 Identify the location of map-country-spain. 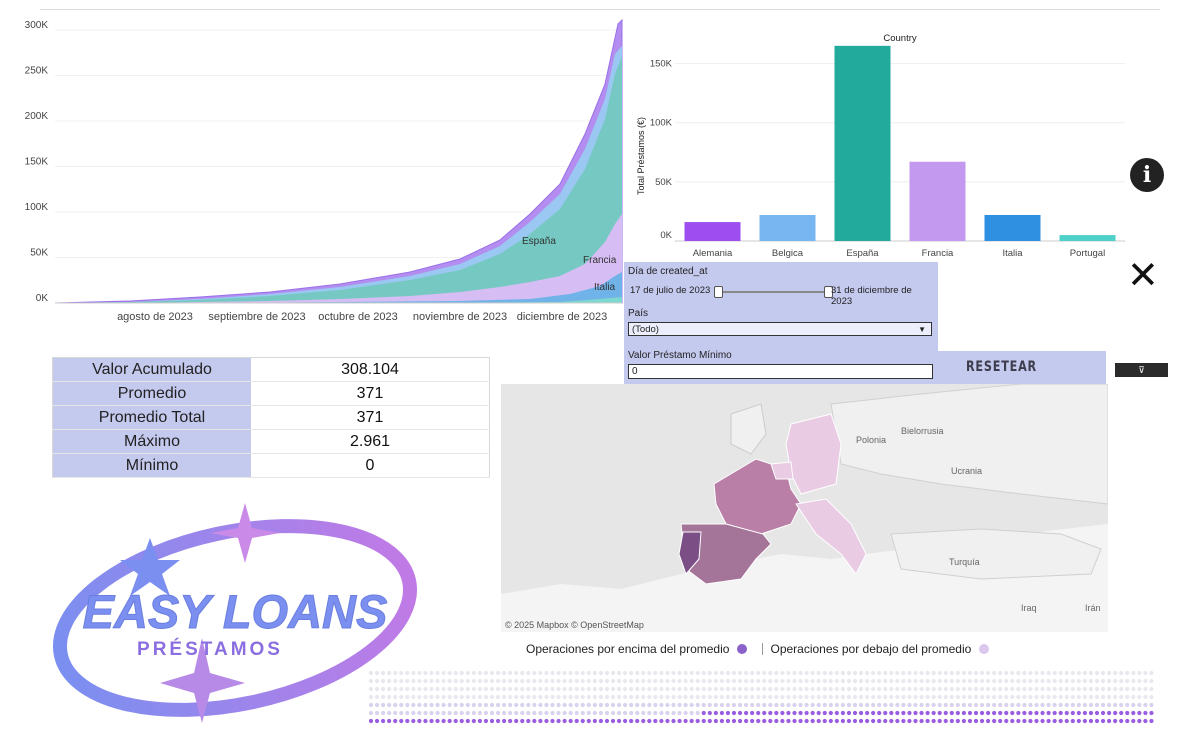
(726, 554).